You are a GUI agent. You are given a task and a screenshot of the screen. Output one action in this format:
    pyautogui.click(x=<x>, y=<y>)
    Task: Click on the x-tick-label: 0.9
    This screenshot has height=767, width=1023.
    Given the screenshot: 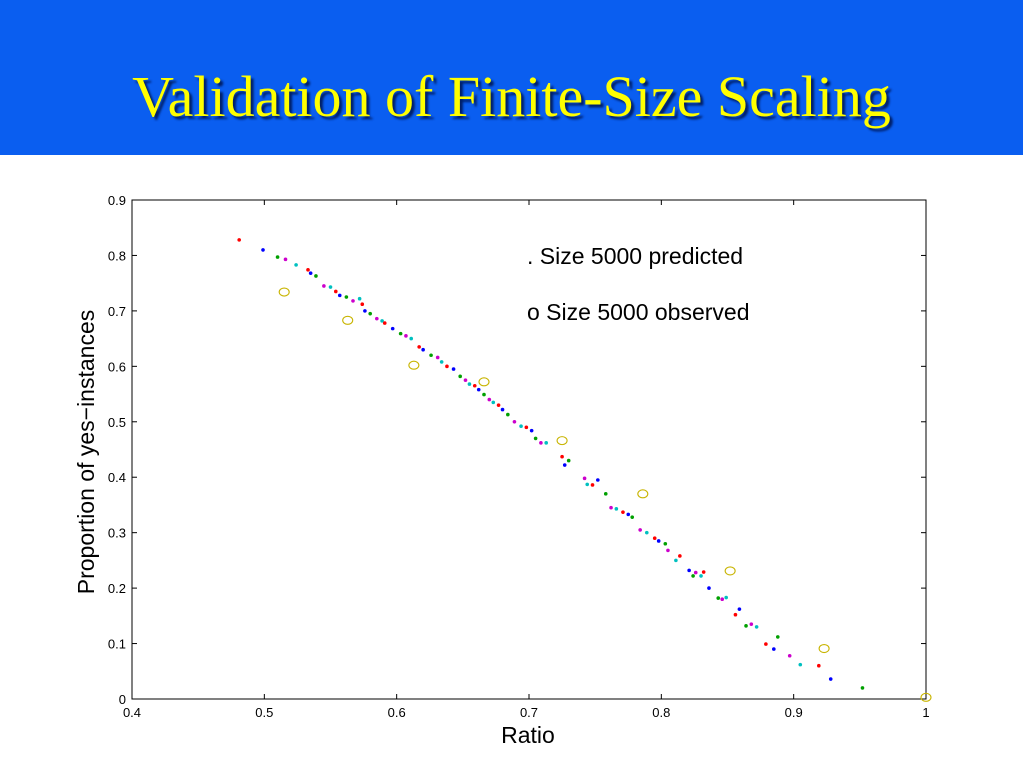 What is the action you would take?
    pyautogui.click(x=794, y=712)
    